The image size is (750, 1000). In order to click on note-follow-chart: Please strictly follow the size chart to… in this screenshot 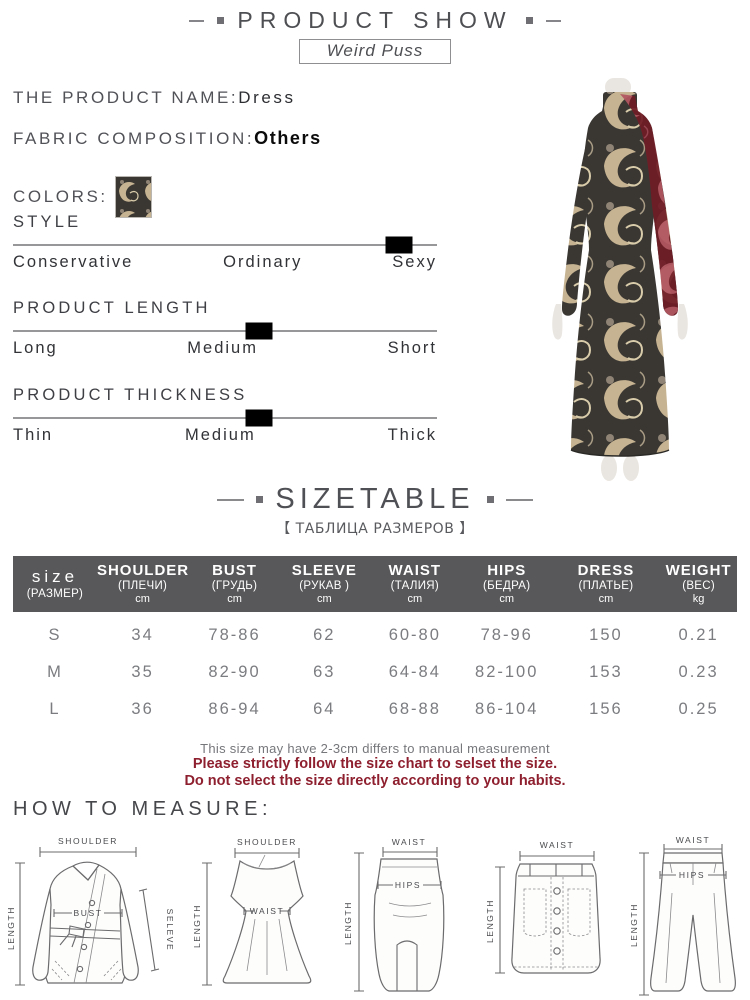, I will do `click(375, 764)`.